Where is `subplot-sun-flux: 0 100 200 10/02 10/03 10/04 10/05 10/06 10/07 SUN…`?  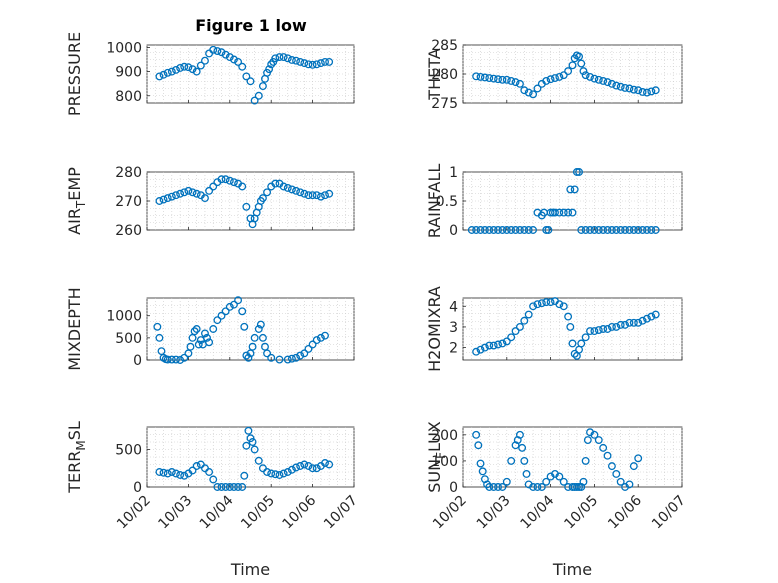
subplot-sun-flux: 0 100 200 10/02 10/03 10/04 10/05 10/06 10/07 SUN… is located at coordinates (557, 500).